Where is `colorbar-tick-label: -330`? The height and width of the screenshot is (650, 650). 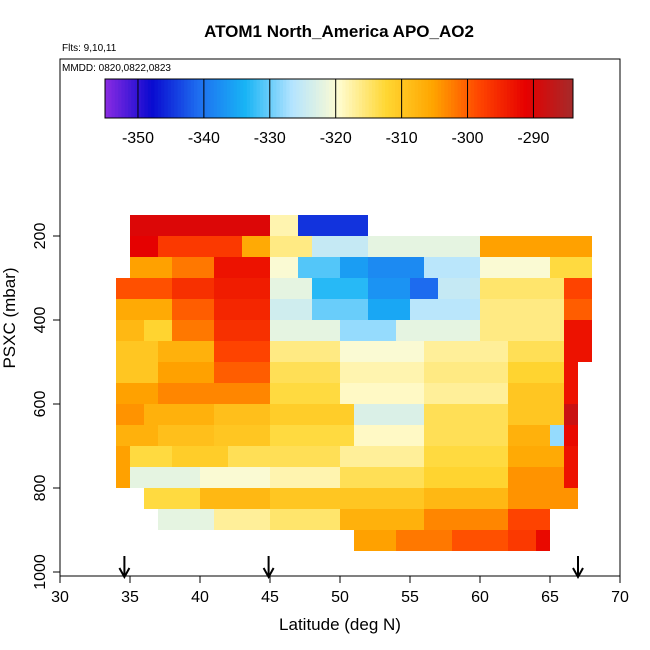 colorbar-tick-label: -330 is located at coordinates (270, 138).